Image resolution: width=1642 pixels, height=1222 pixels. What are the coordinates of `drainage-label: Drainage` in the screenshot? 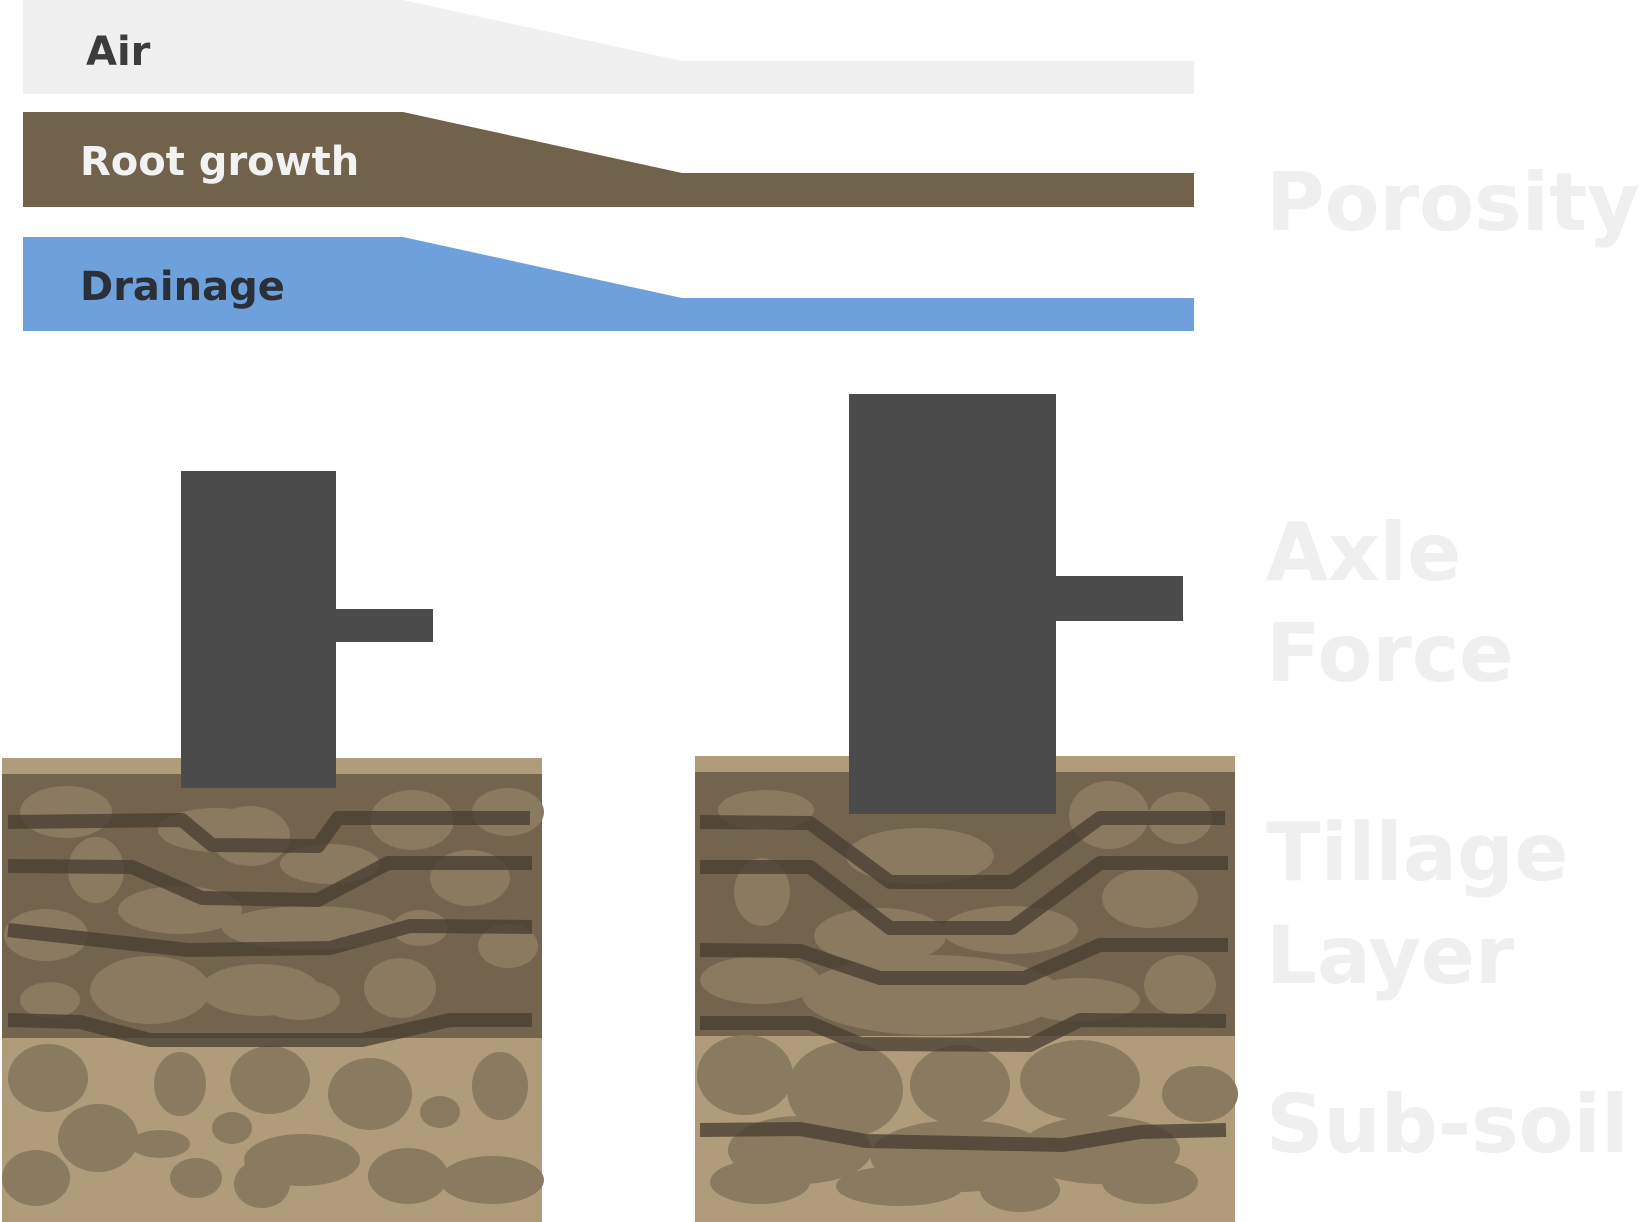 It's located at (182, 287).